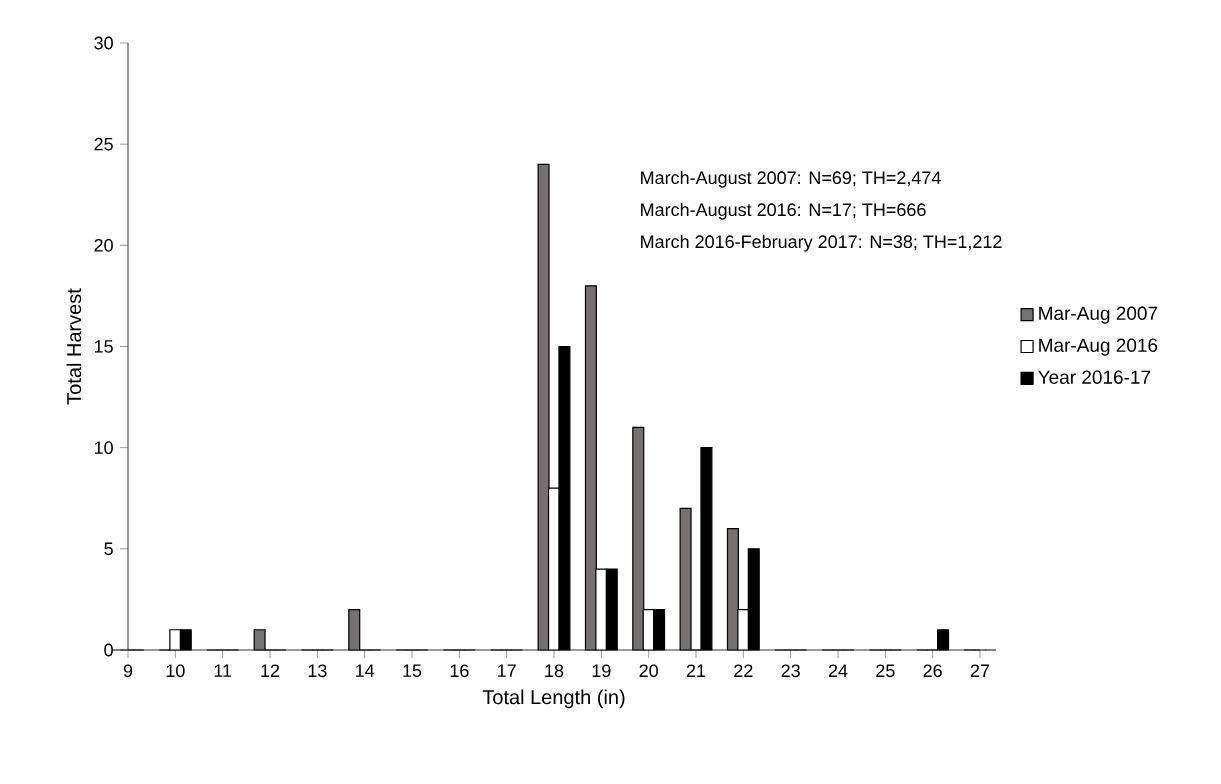  Describe the element at coordinates (507, 670) in the screenshot. I see `x-tick-label: 17` at that location.